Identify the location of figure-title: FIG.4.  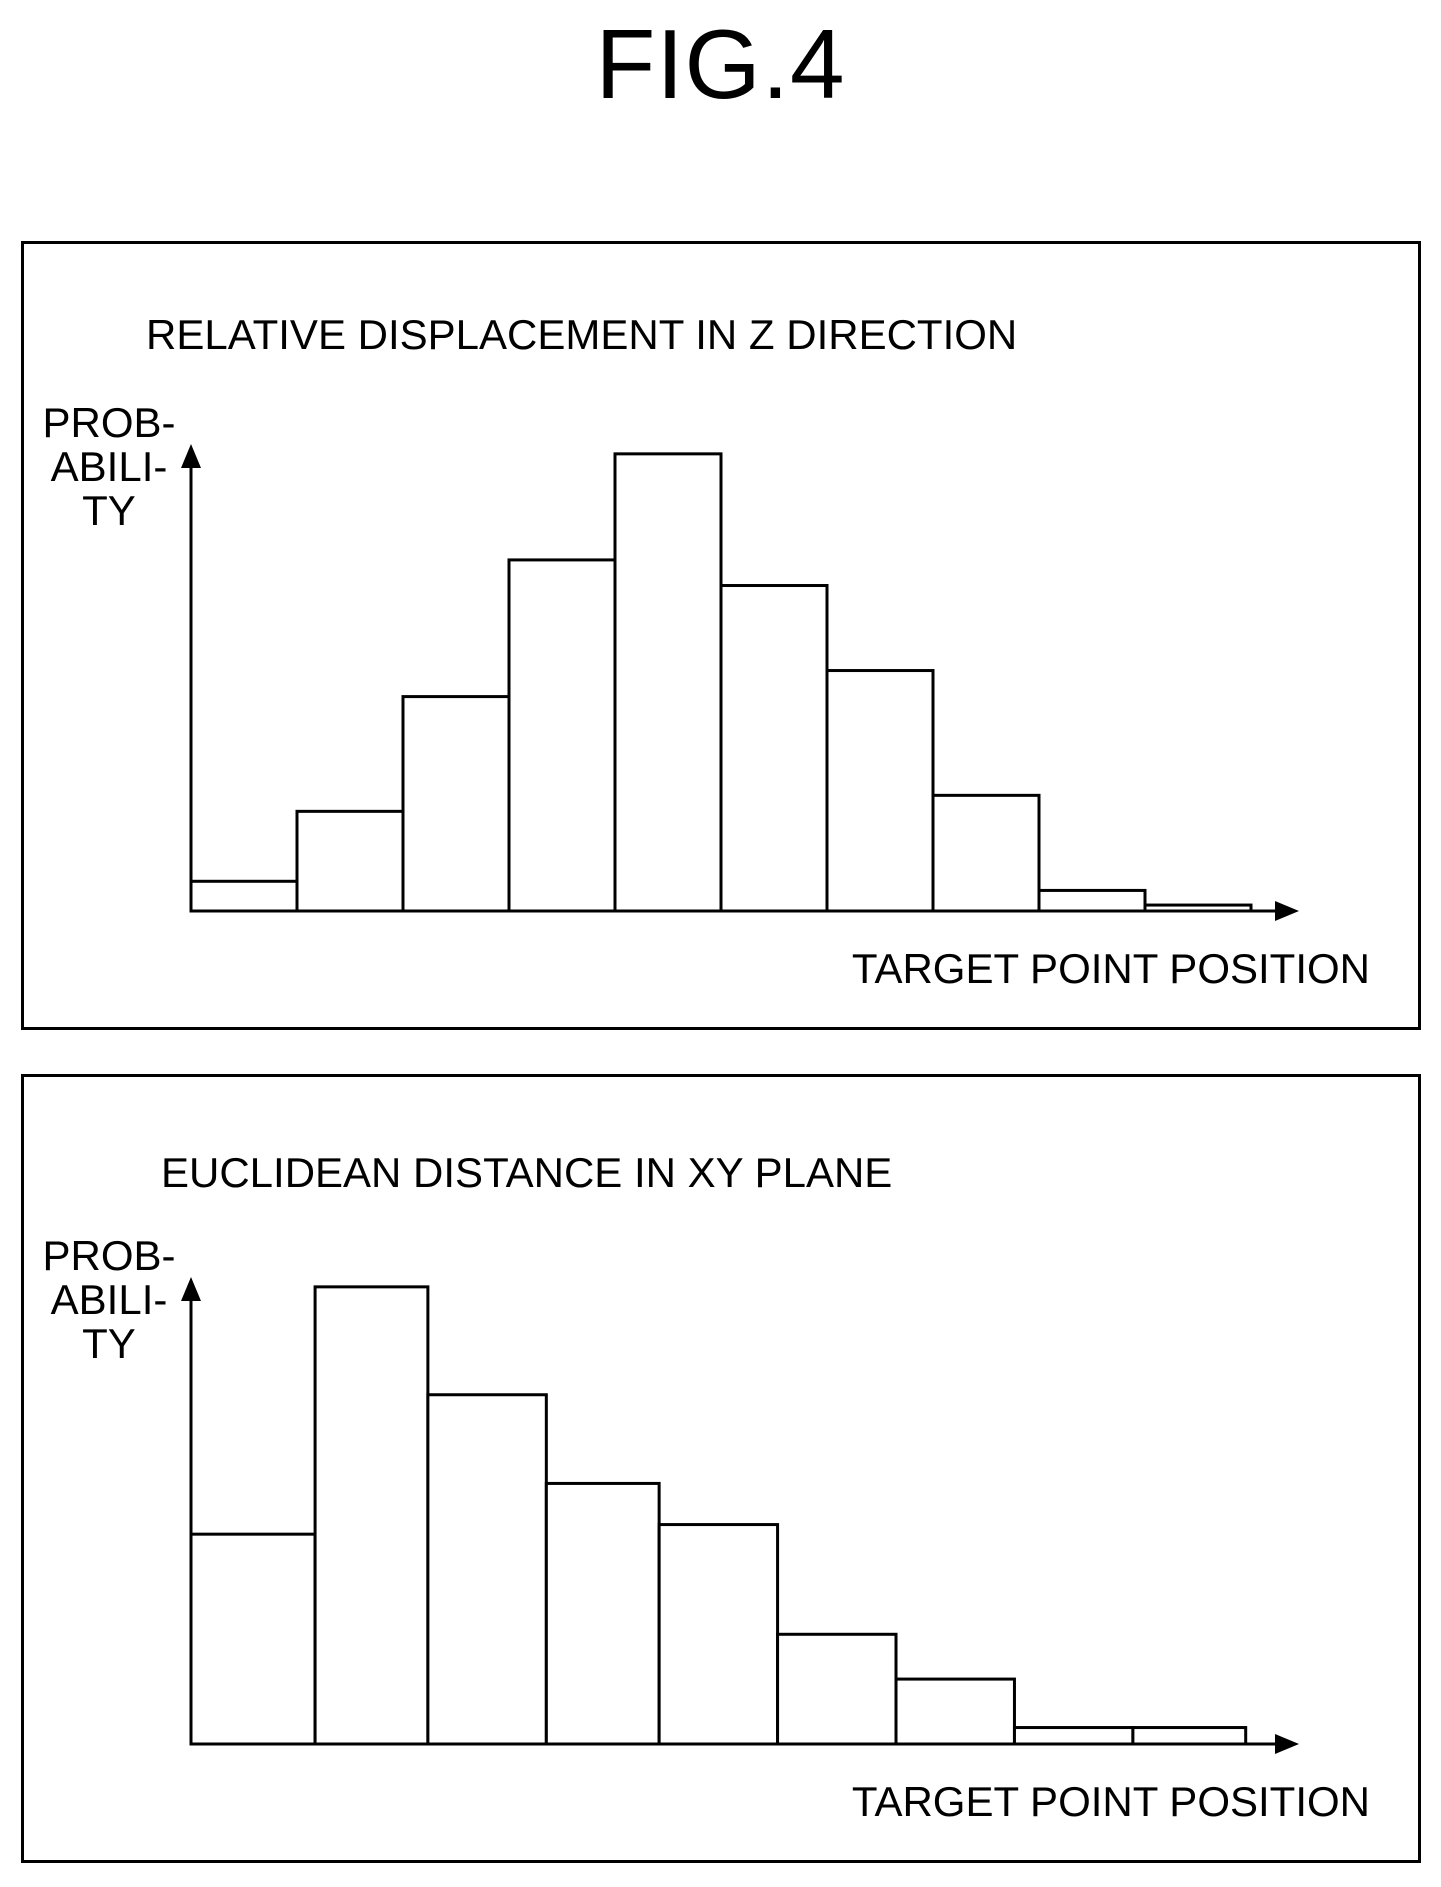
(720, 64).